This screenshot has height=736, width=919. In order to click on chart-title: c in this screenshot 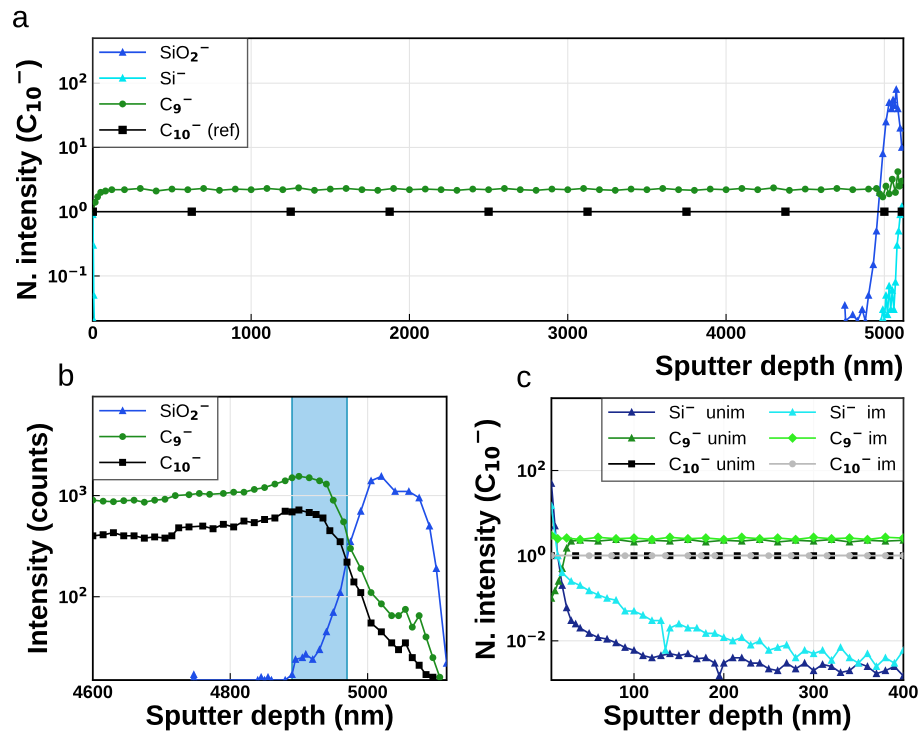, I will do `click(524, 379)`.